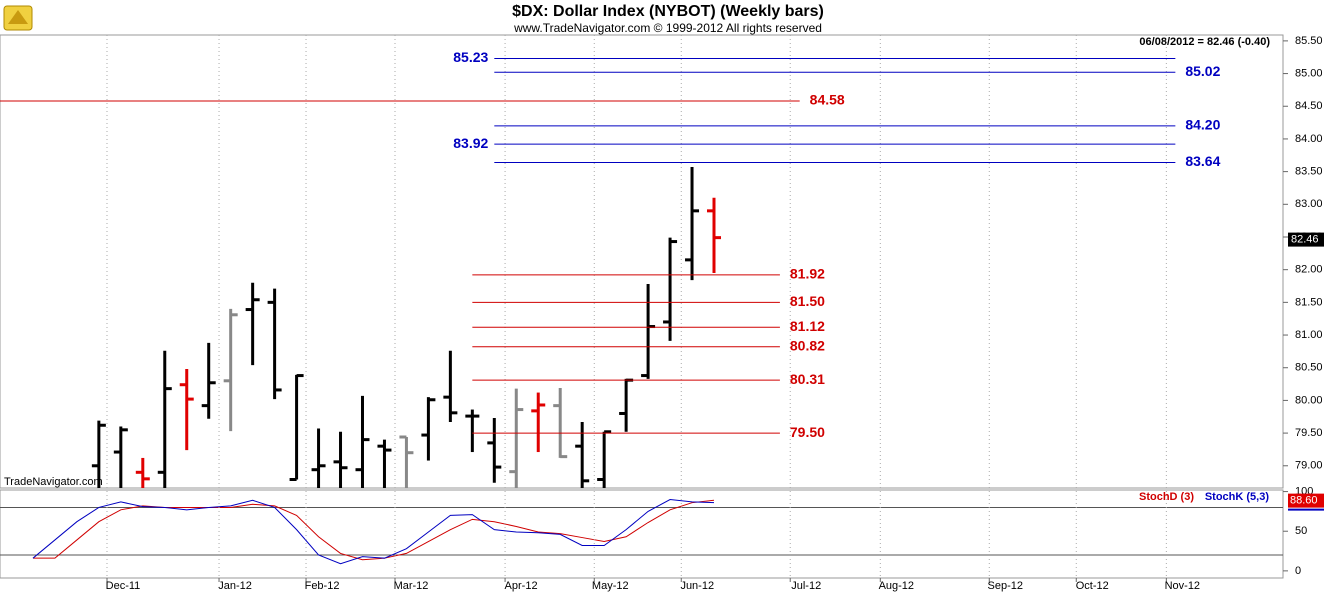 Image resolution: width=1336 pixels, height=594 pixels. Describe the element at coordinates (1309, 106) in the screenshot. I see `y-tick-label: 84.50` at that location.